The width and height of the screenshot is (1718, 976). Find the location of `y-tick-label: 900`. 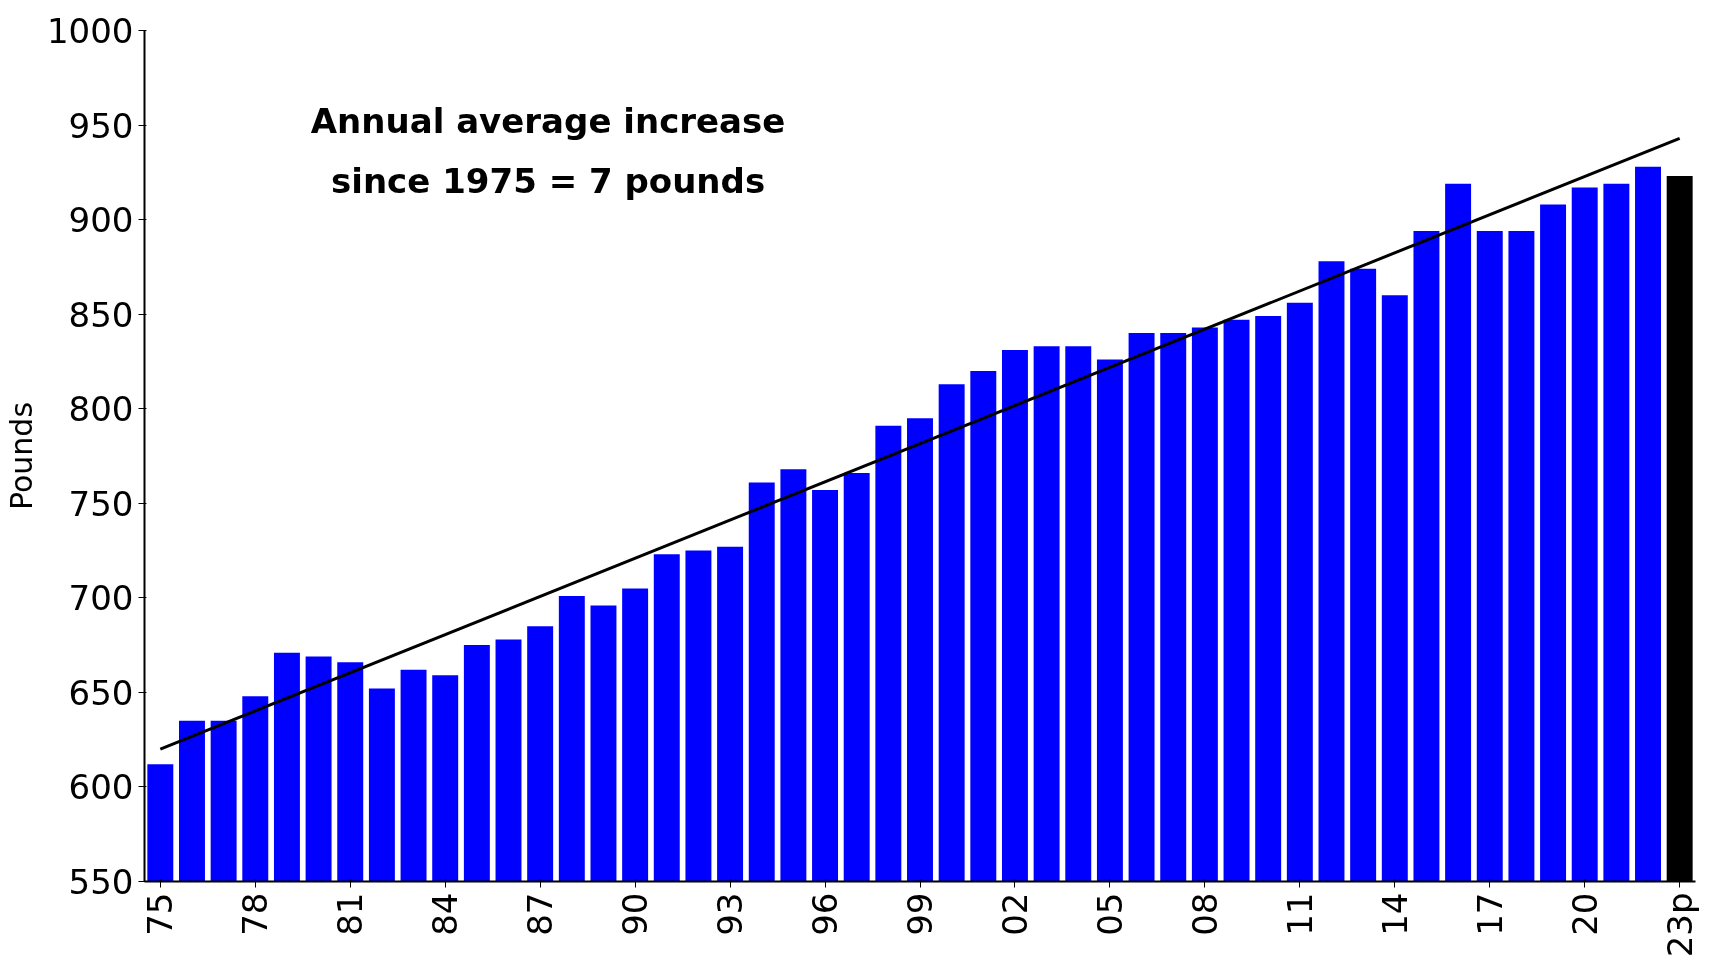

y-tick-label: 900 is located at coordinates (101, 220).